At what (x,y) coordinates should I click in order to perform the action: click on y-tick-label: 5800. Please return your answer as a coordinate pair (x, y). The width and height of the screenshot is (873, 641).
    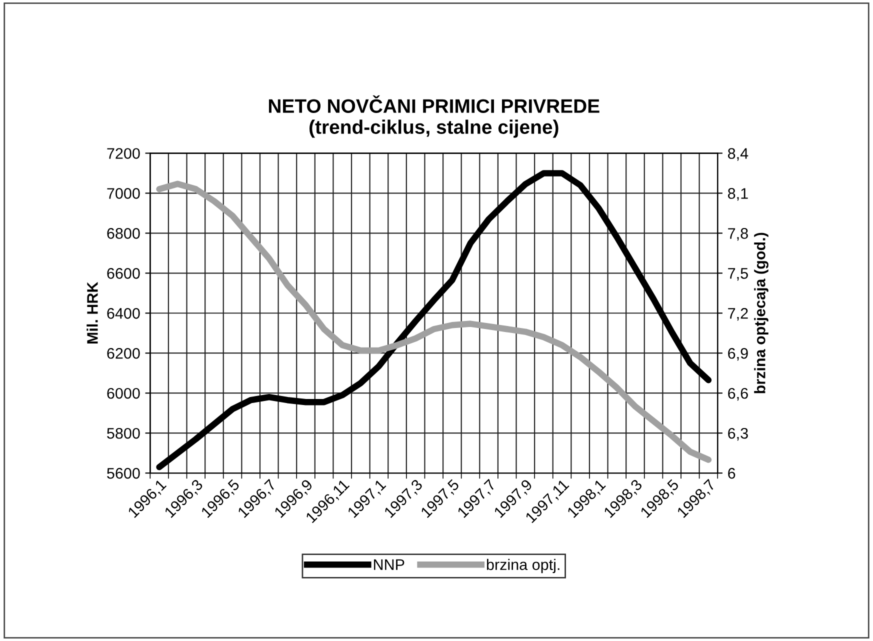
    Looking at the image, I should click on (123, 433).